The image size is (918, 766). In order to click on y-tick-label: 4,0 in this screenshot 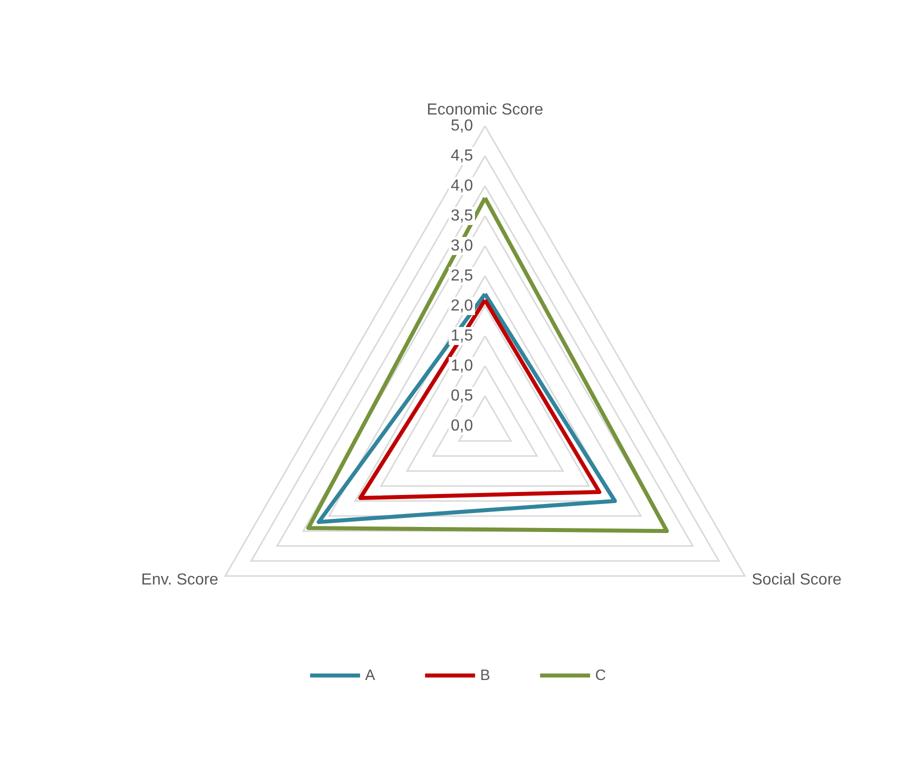, I will do `click(462, 186)`.